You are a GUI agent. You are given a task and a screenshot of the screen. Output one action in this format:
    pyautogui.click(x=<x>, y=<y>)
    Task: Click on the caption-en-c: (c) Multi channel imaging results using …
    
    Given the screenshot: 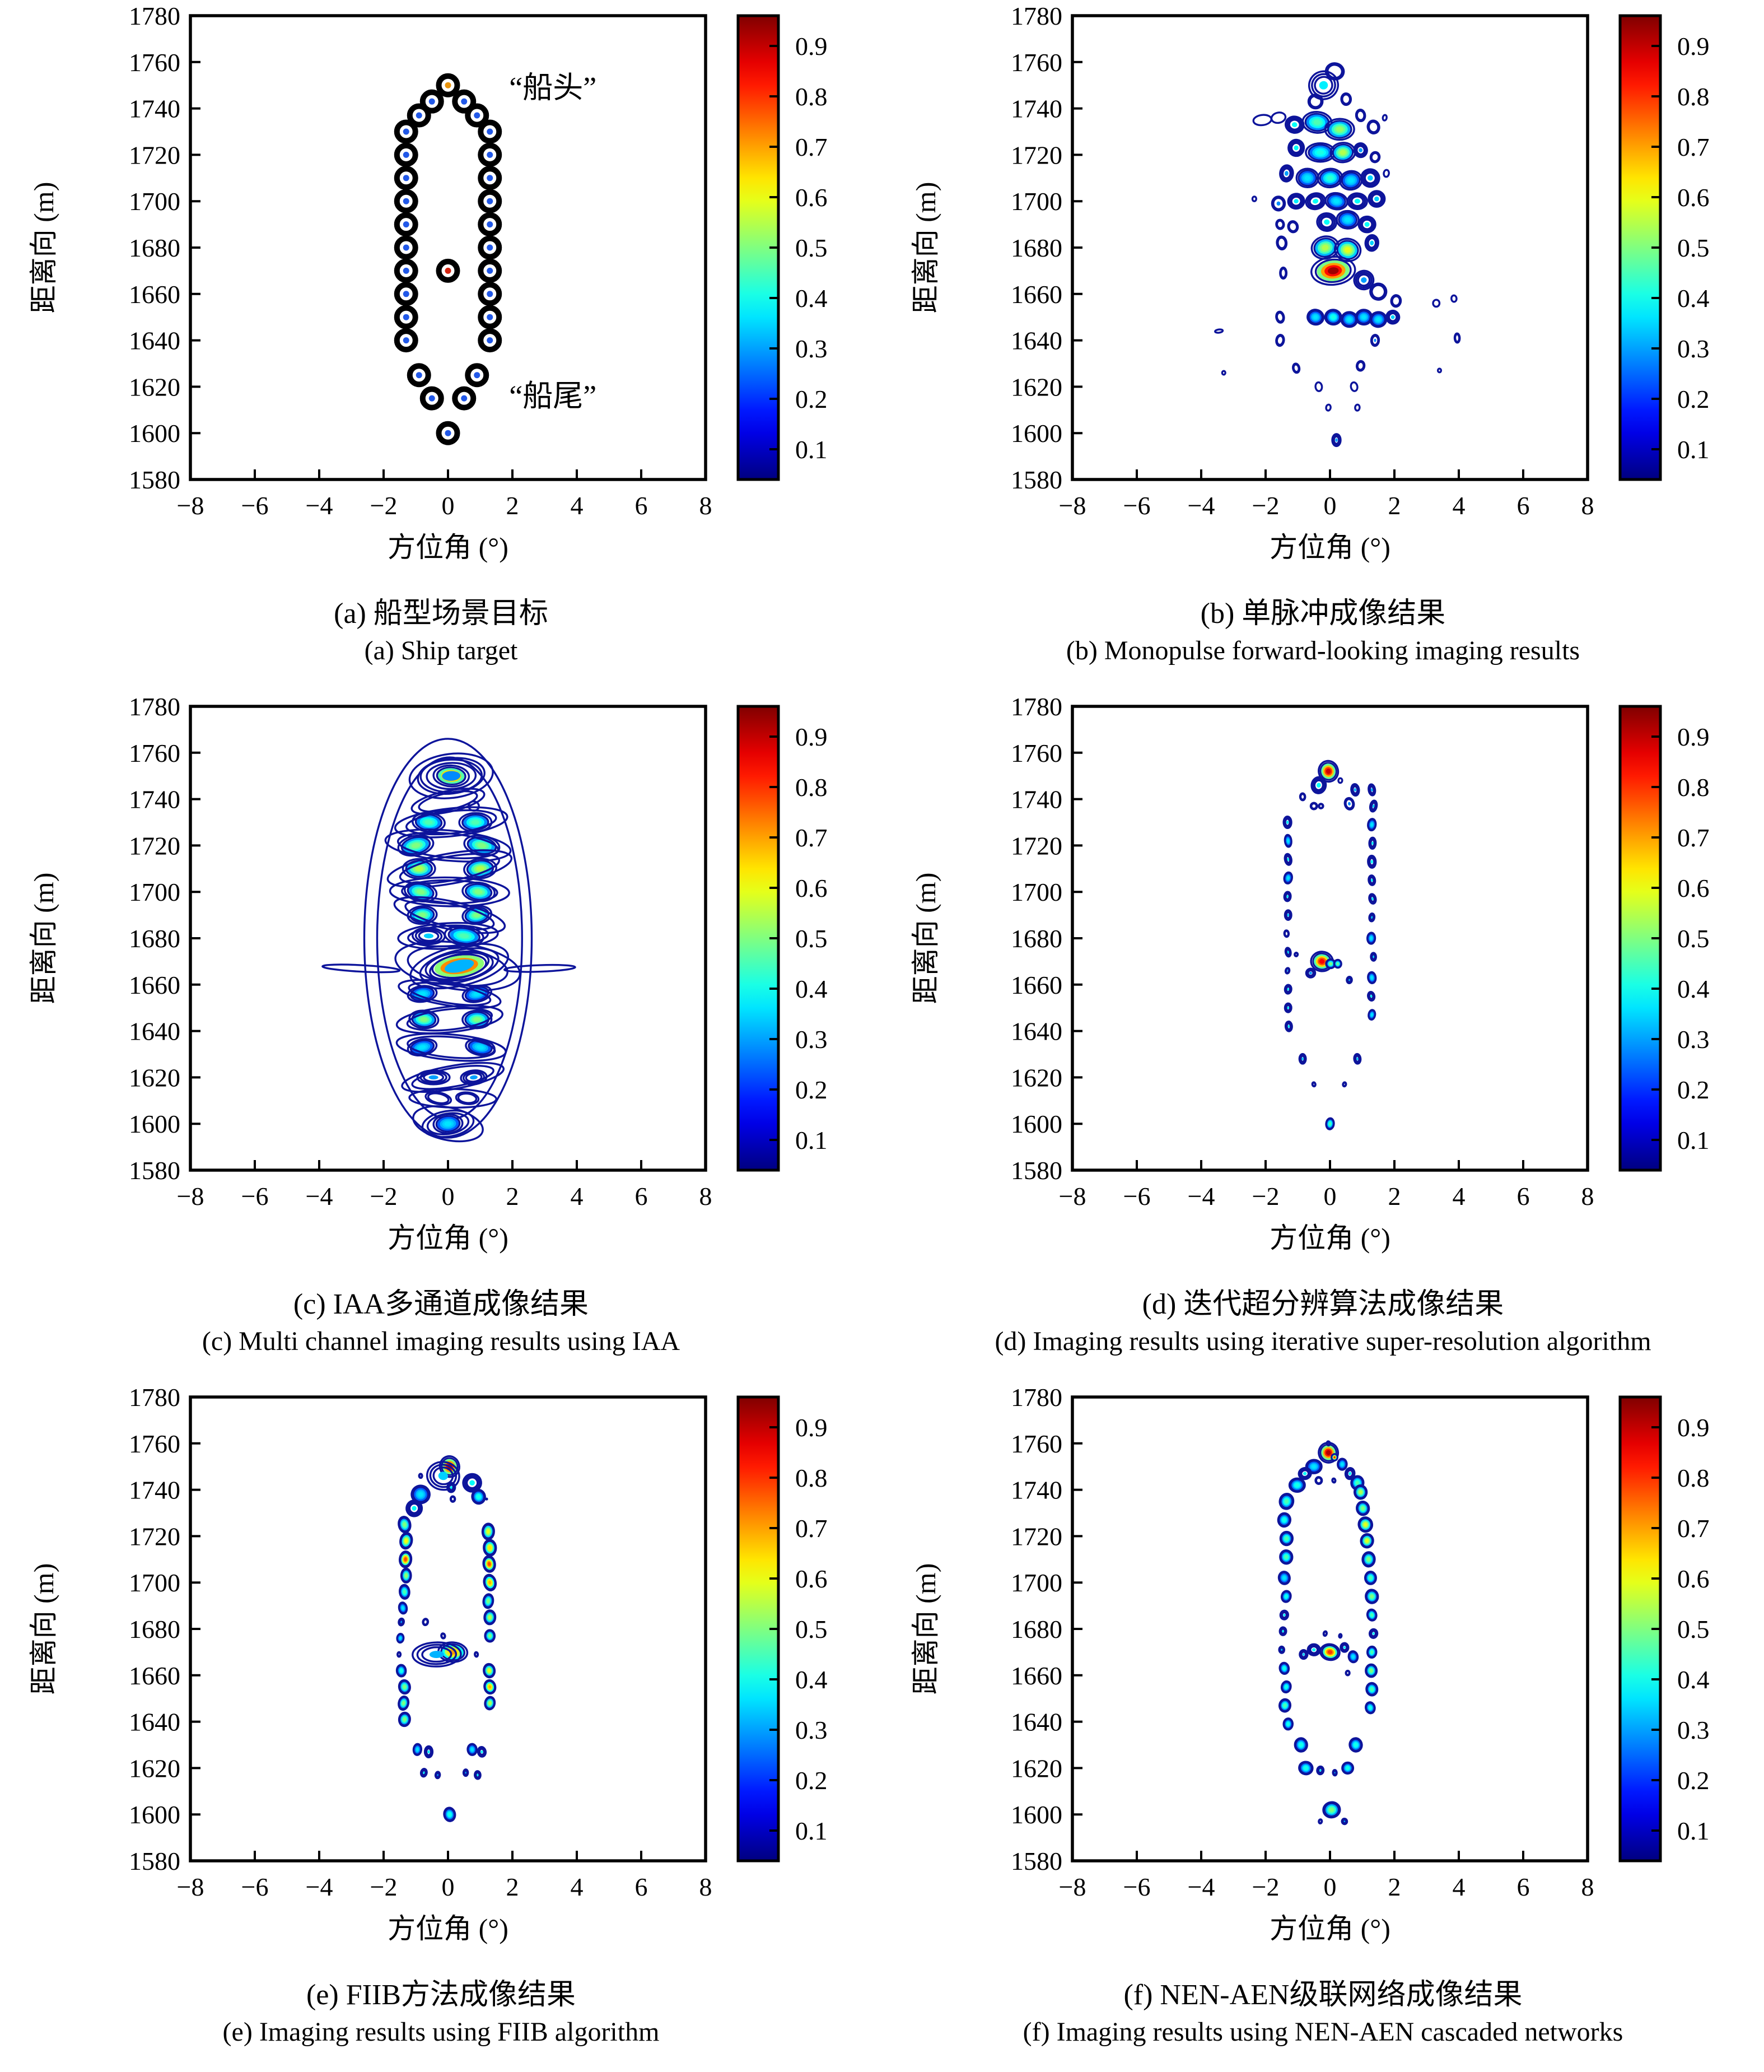 What is the action you would take?
    pyautogui.click(x=441, y=1341)
    